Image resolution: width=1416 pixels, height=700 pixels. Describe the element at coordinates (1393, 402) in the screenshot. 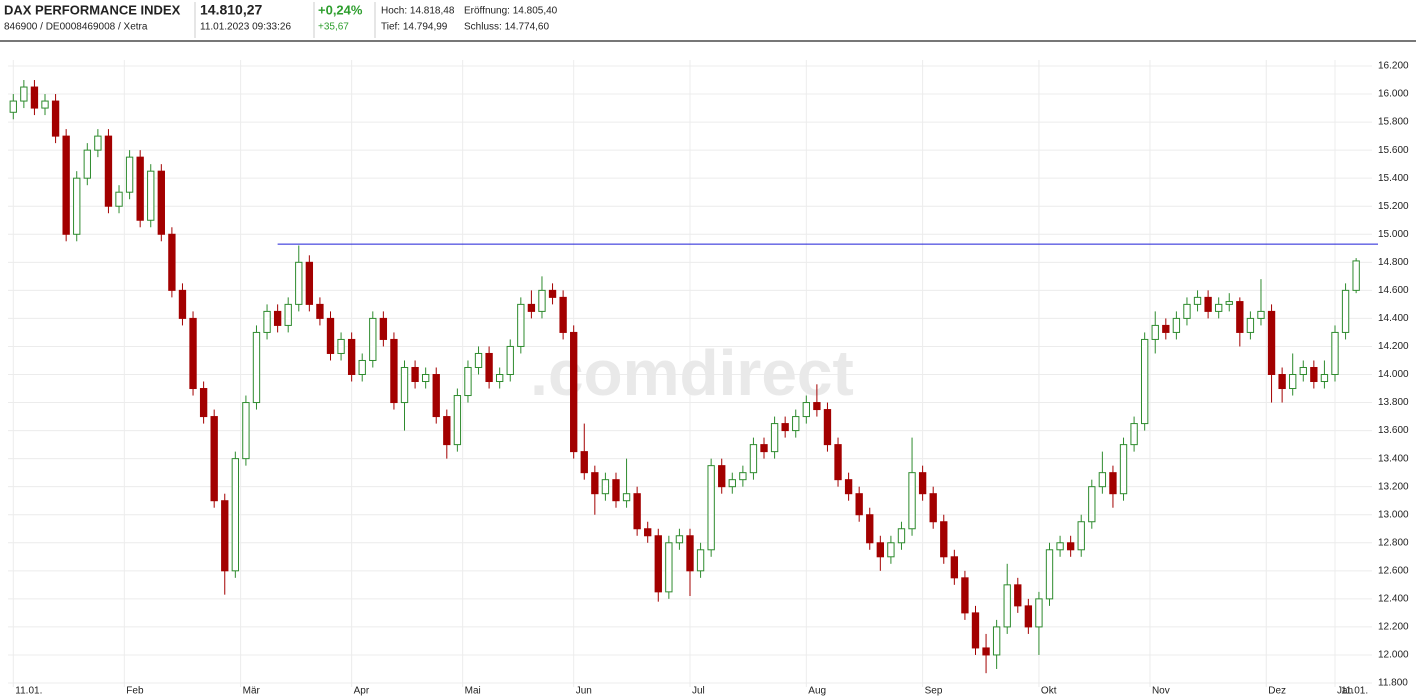

I see `y-tick-label: 13.800` at that location.